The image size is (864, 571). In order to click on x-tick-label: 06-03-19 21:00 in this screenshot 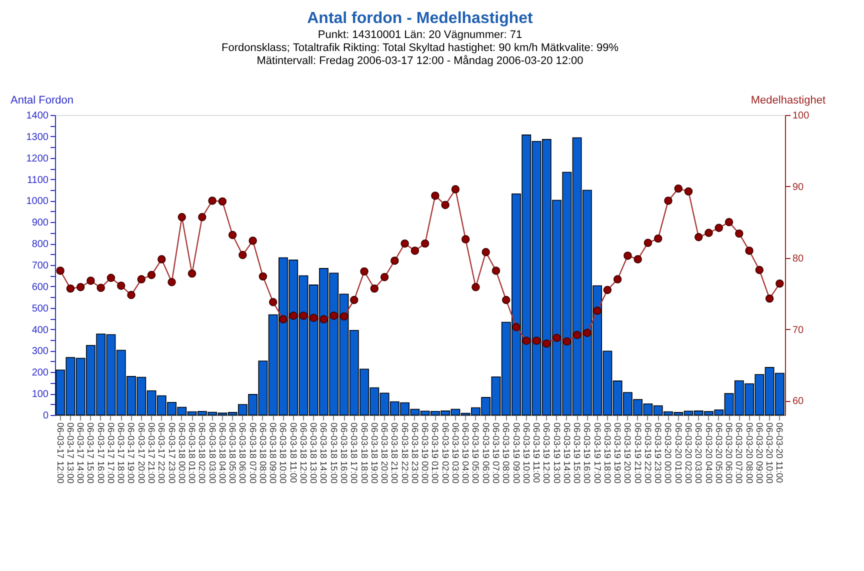, I will do `click(637, 453)`.